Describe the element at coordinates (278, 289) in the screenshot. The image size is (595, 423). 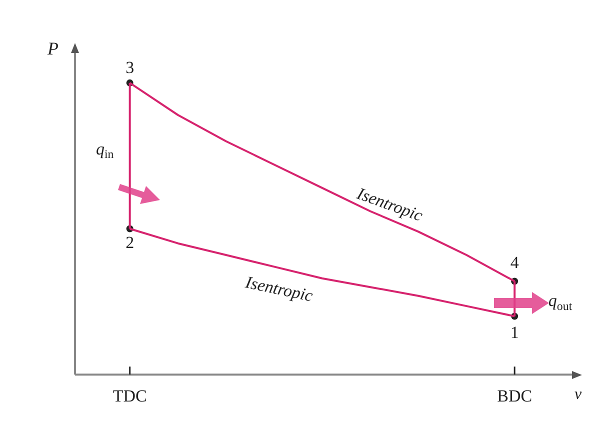
I see `annotation: Isentropic` at that location.